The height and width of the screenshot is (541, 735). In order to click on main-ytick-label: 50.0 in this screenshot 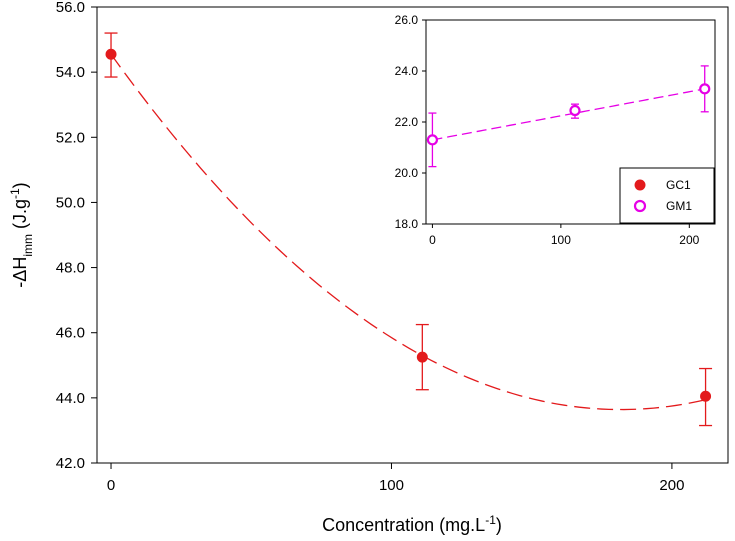, I will do `click(70, 202)`.